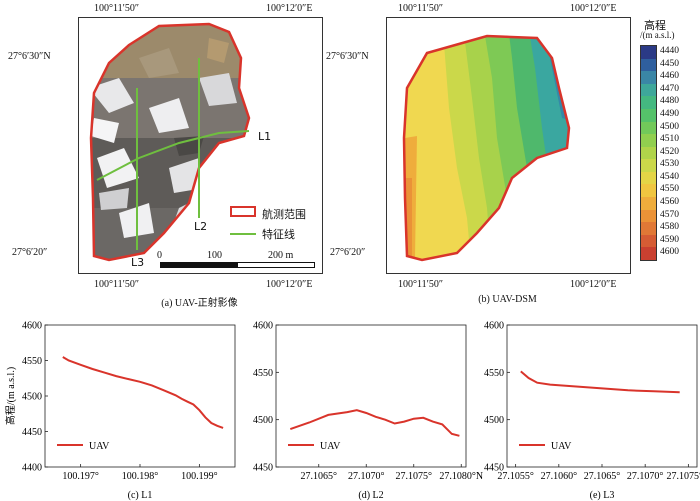  What do you see at coordinates (669, 164) in the screenshot?
I see `colorbar-label: 4530` at bounding box center [669, 164].